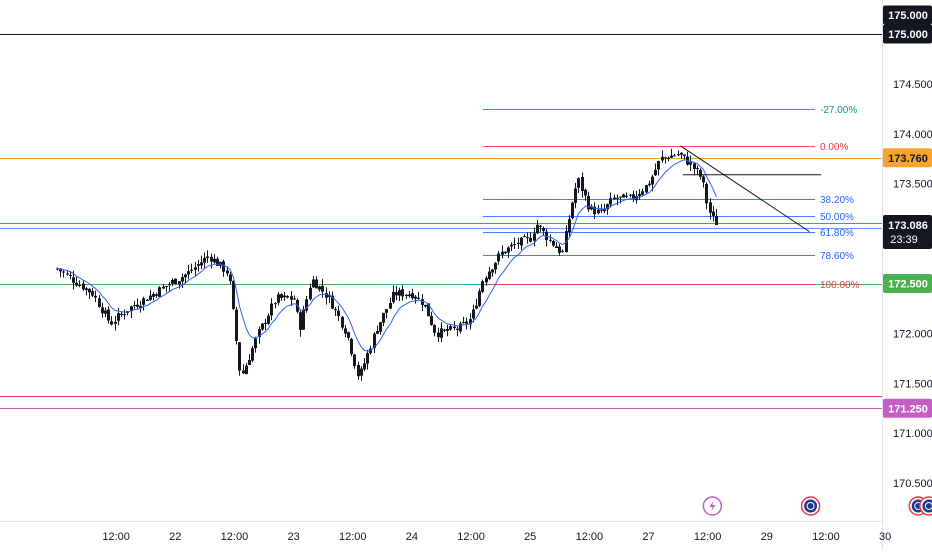  I want to click on price-axis-label: 170.500, so click(912, 484).